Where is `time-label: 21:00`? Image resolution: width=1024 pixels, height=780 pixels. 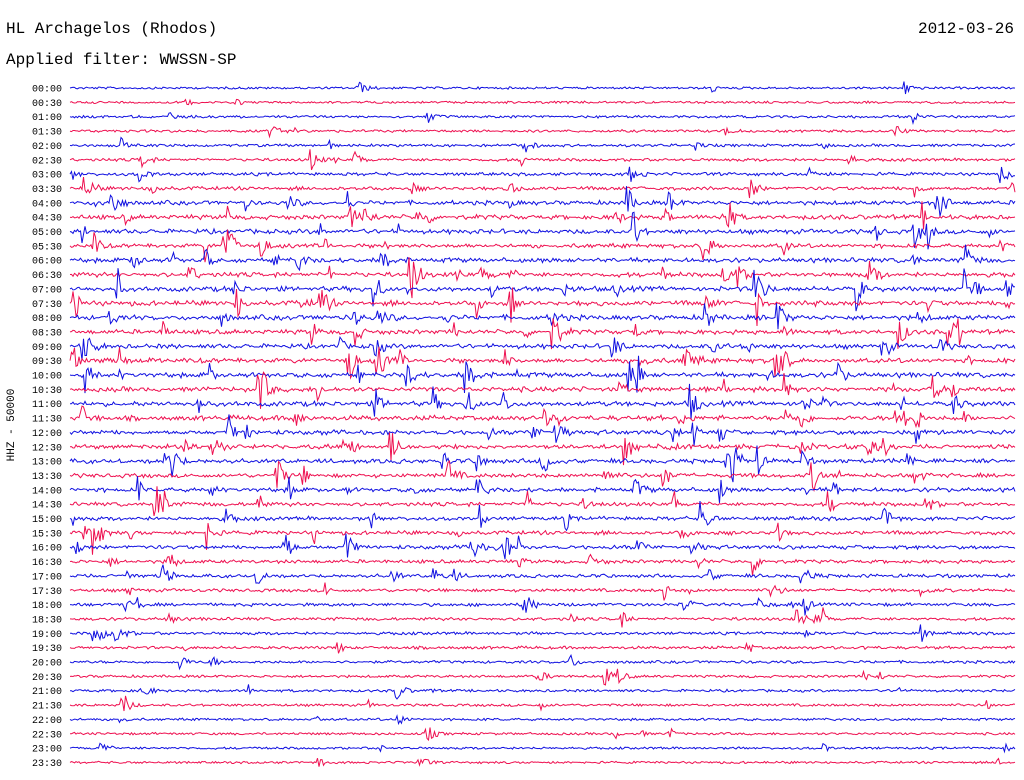
time-label: 21:00 is located at coordinates (47, 692).